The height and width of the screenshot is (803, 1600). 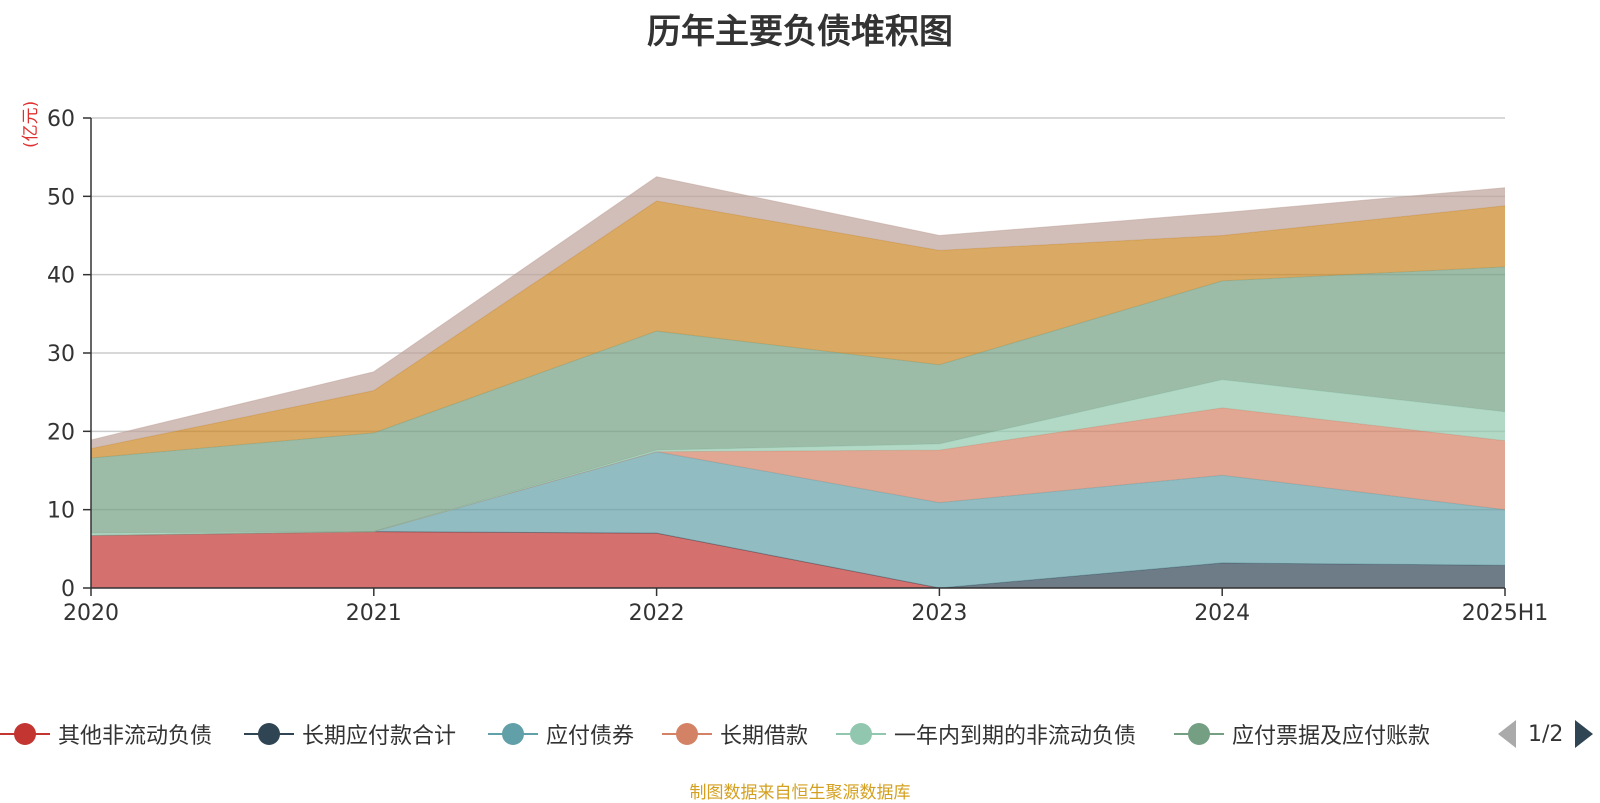 I want to click on y-tick-label: 20, so click(x=61, y=432).